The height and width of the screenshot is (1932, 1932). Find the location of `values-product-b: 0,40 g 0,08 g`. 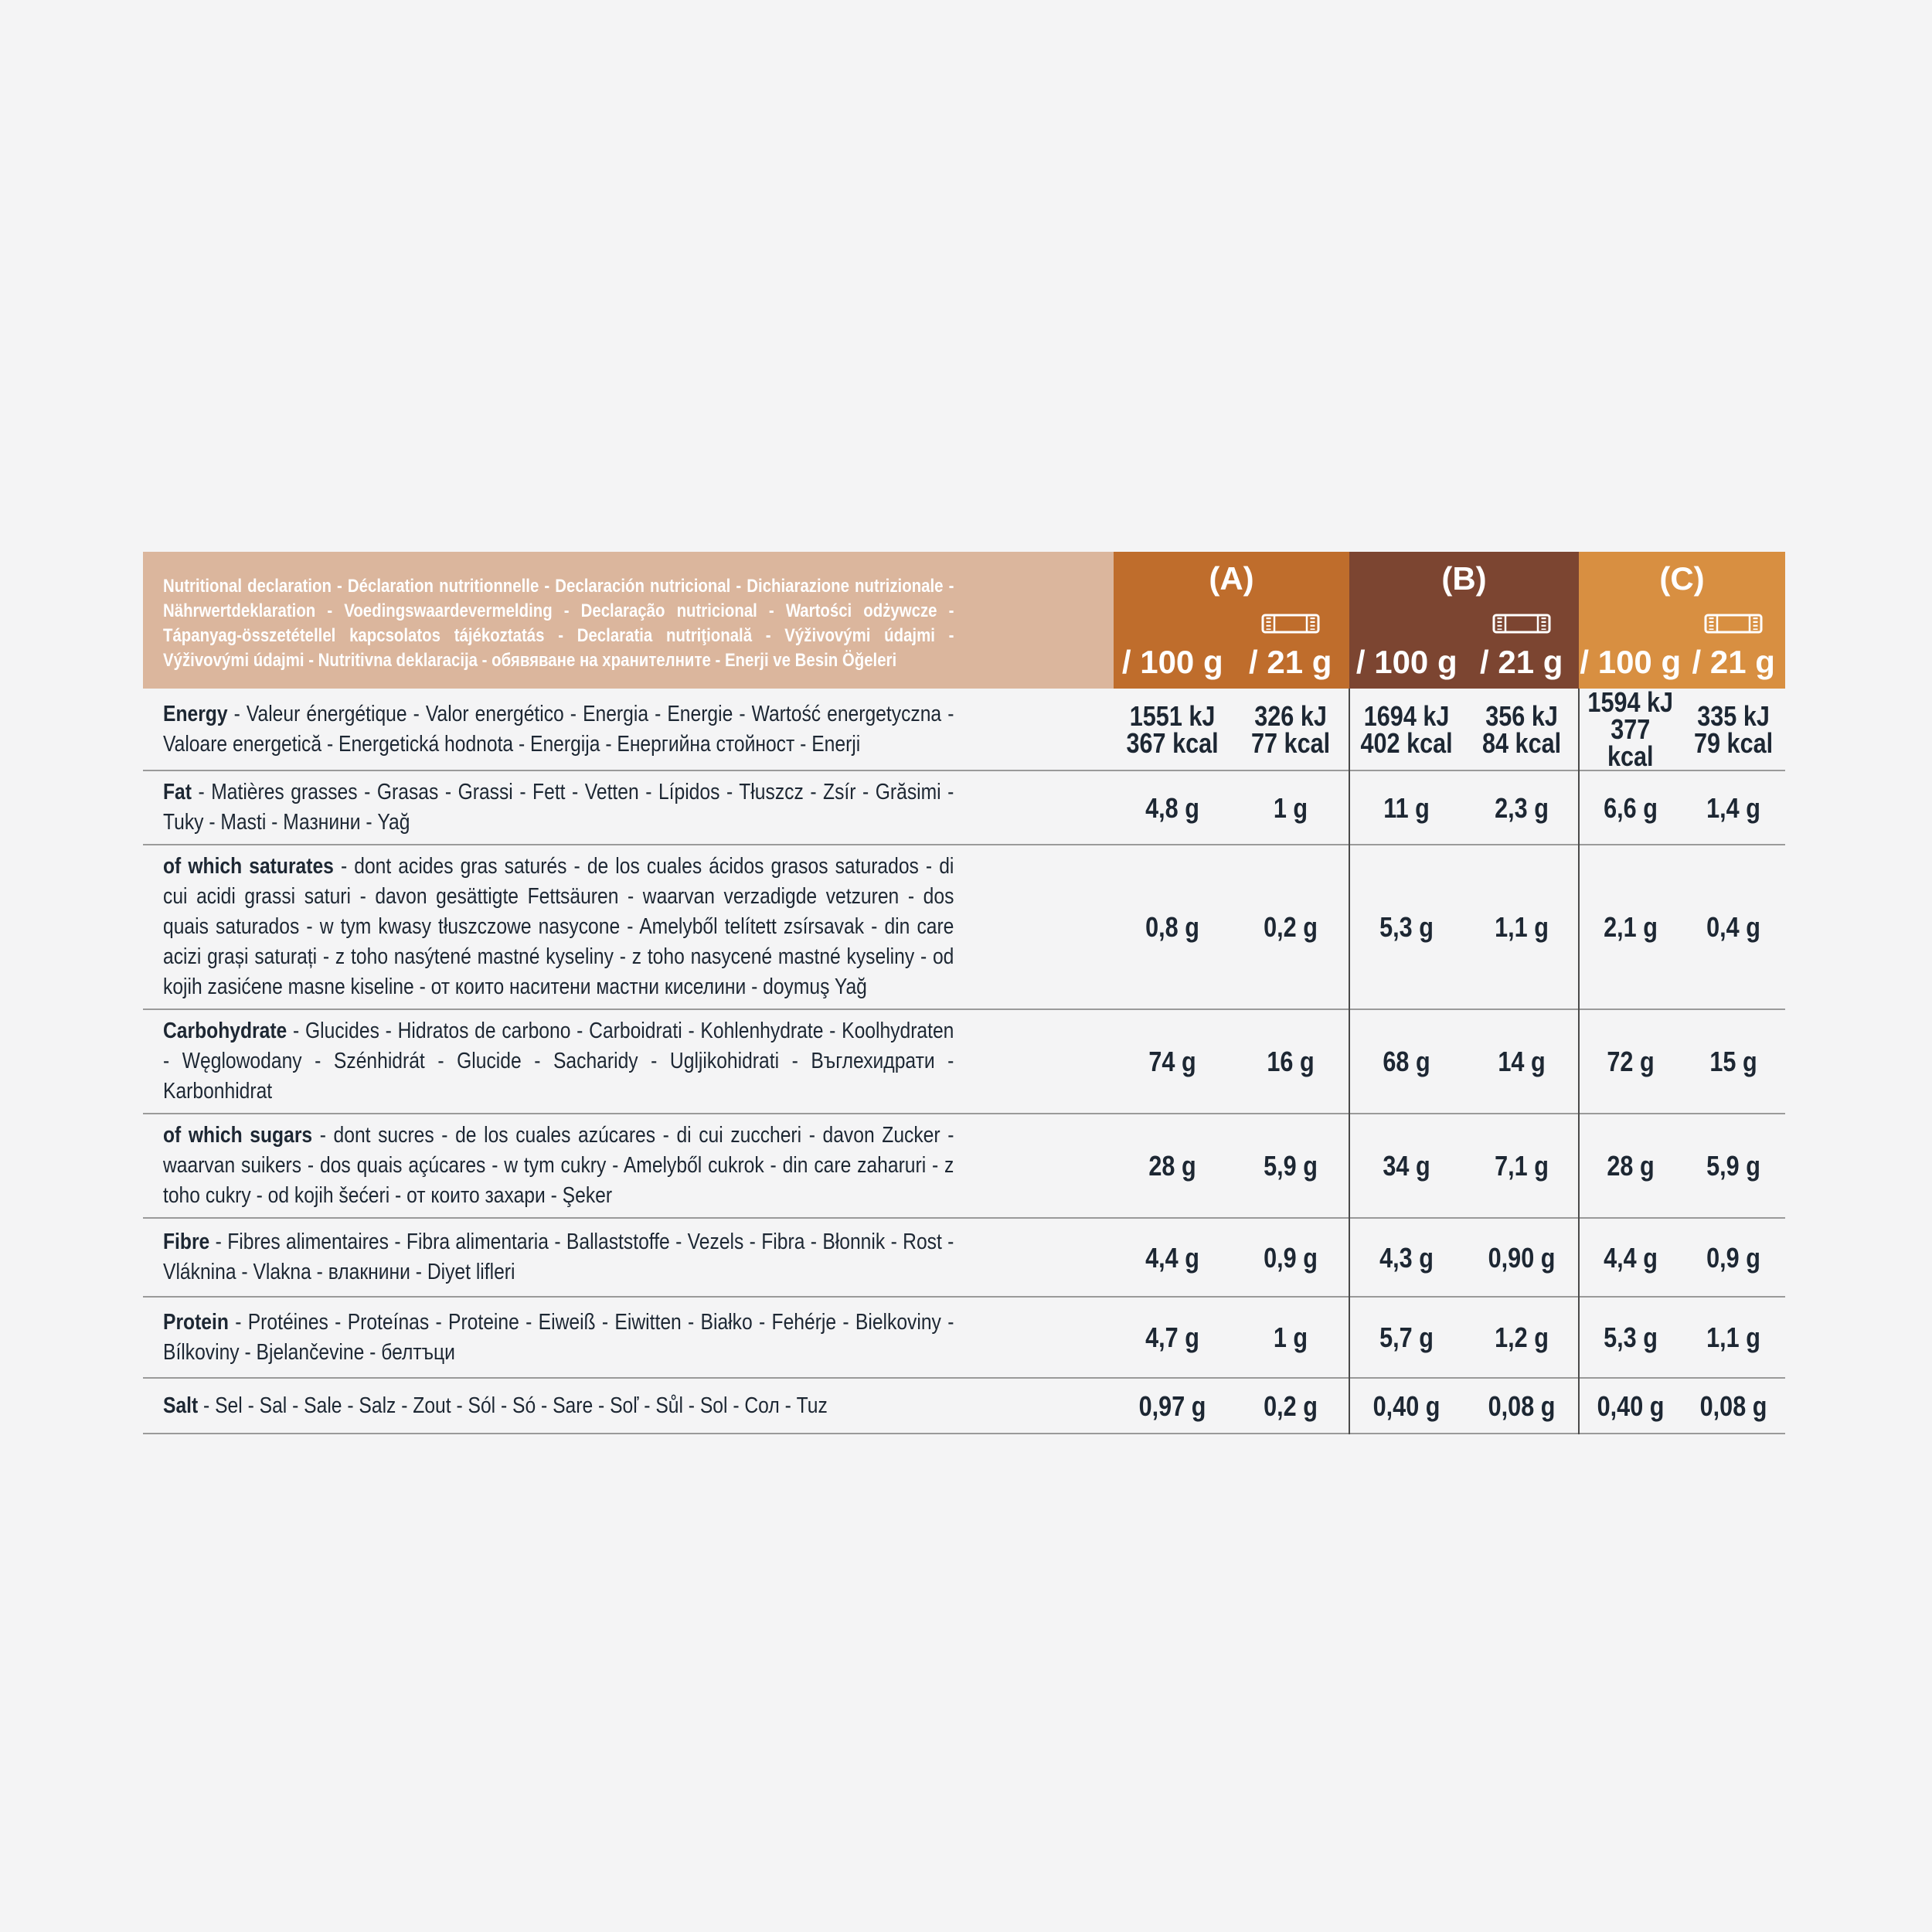

values-product-b: 0,40 g 0,08 g is located at coordinates (1464, 1406).